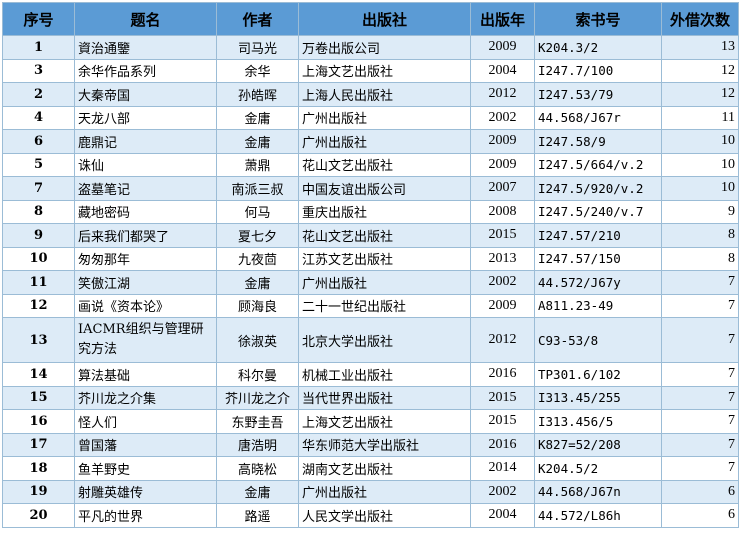 The image size is (741, 540). Describe the element at coordinates (384, 421) in the screenshot. I see `book-publisher: 上海文艺出版社` at that location.